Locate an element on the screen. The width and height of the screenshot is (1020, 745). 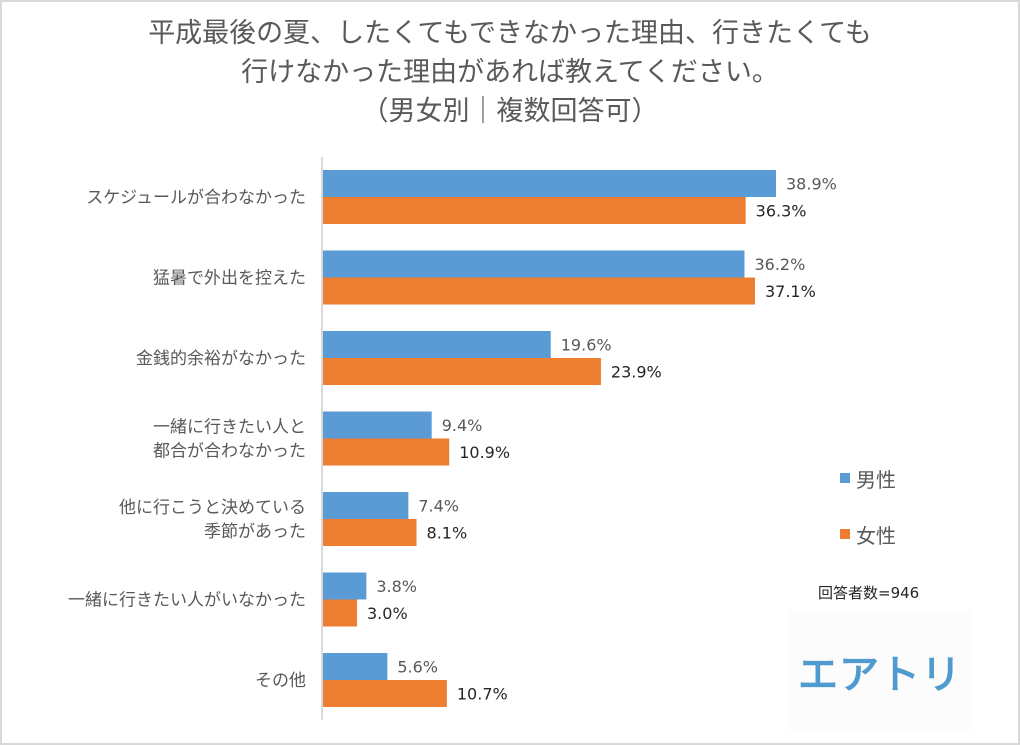
legend-label-female: 女性 is located at coordinates (876, 535).